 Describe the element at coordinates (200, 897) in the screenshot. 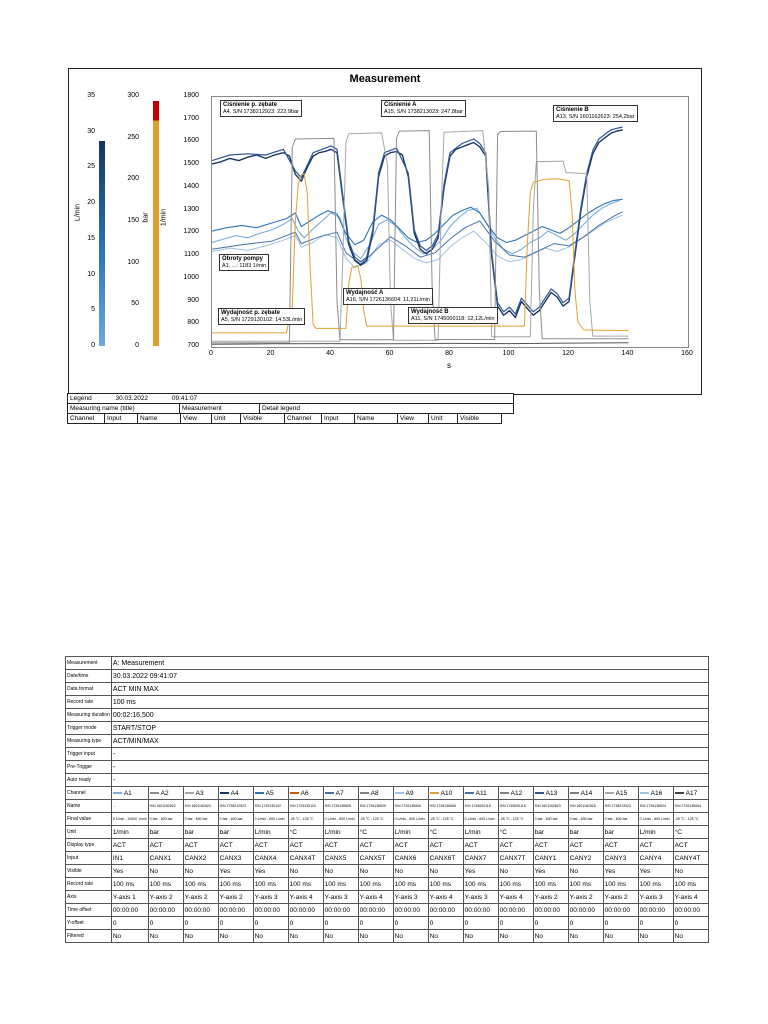

I see `table-cell: Y-axis 2` at that location.